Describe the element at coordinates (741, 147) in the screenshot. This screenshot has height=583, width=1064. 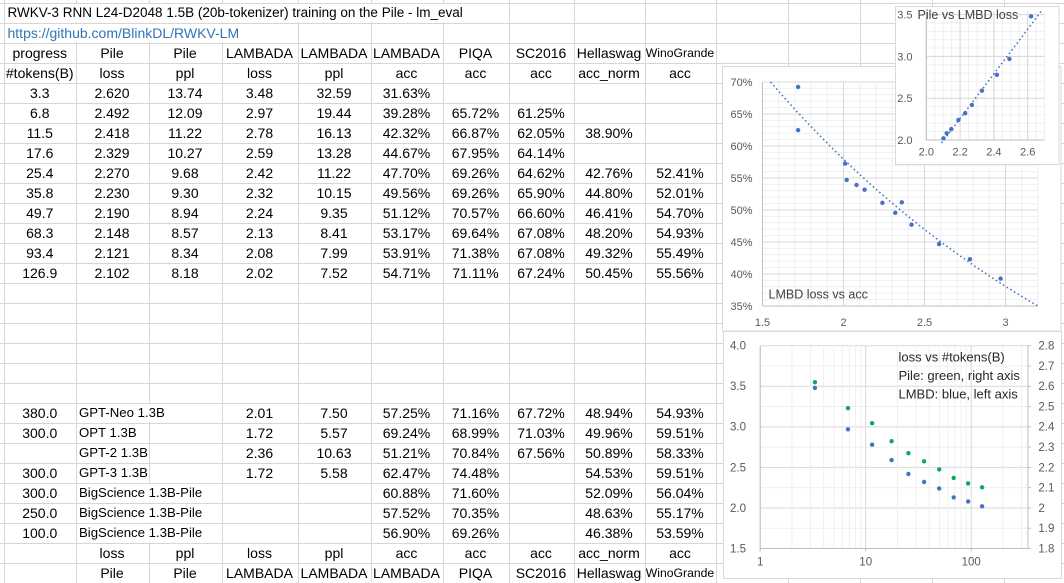
I see `svg-text: 60%` at that location.